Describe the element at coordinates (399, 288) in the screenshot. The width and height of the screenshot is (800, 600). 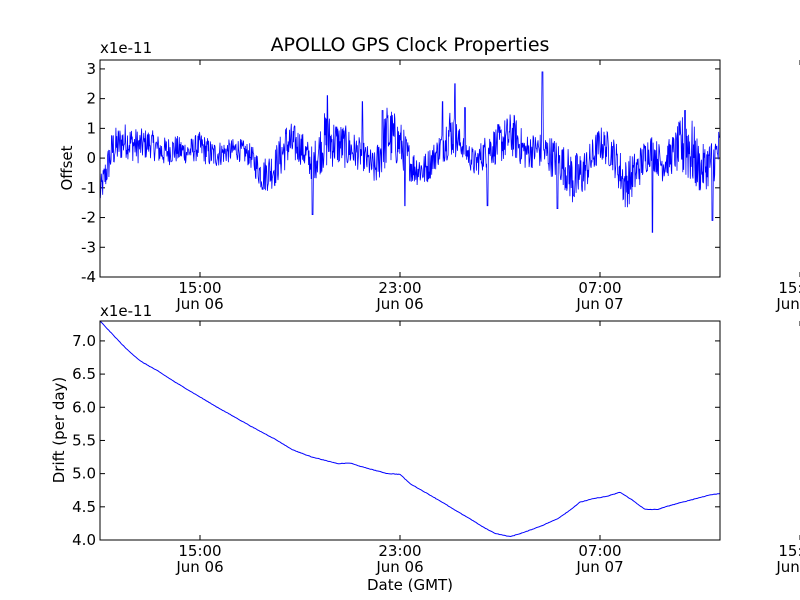
I see `offset-xtick-time-label: 23:00` at that location.